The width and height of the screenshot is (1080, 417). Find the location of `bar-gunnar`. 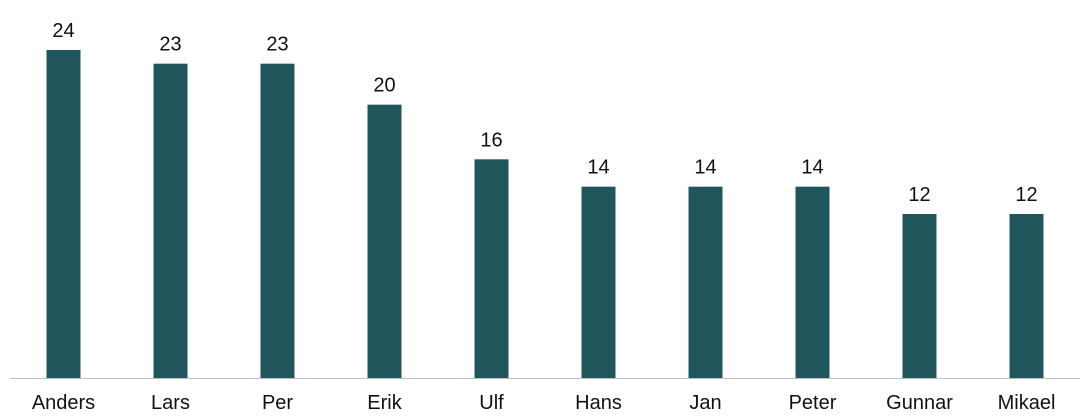

bar-gunnar is located at coordinates (919, 296).